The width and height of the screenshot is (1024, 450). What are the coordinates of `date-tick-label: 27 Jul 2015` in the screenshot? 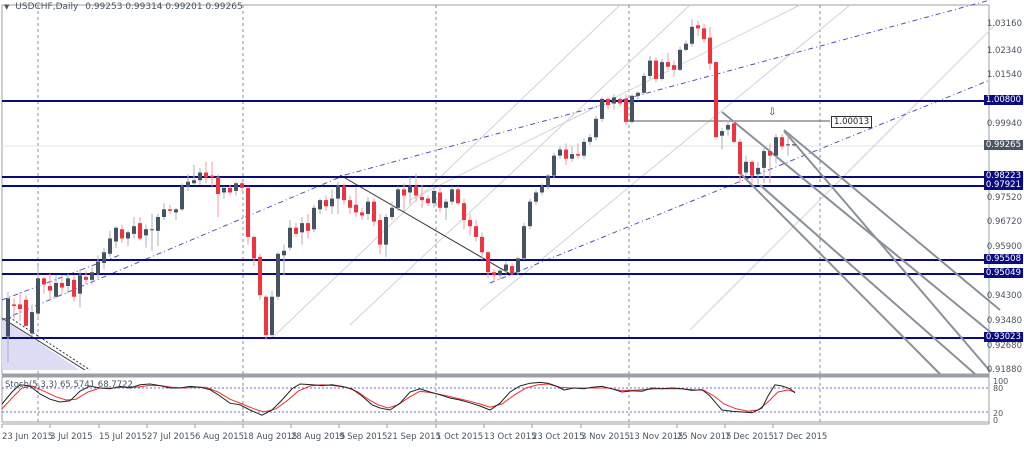 It's located at (171, 437).